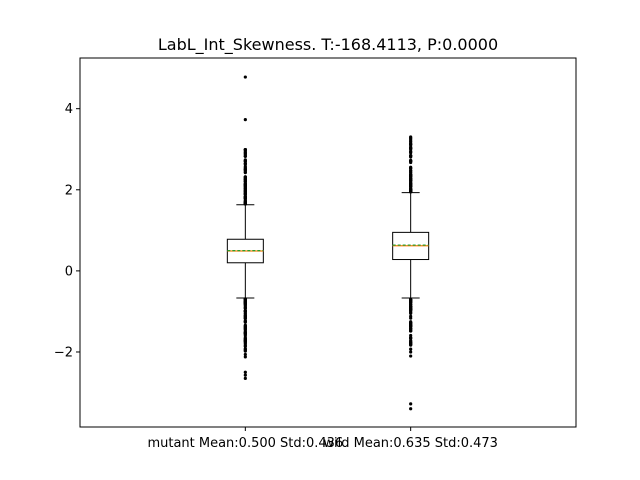  Describe the element at coordinates (69, 190) in the screenshot. I see `y-tick-label: 2` at that location.